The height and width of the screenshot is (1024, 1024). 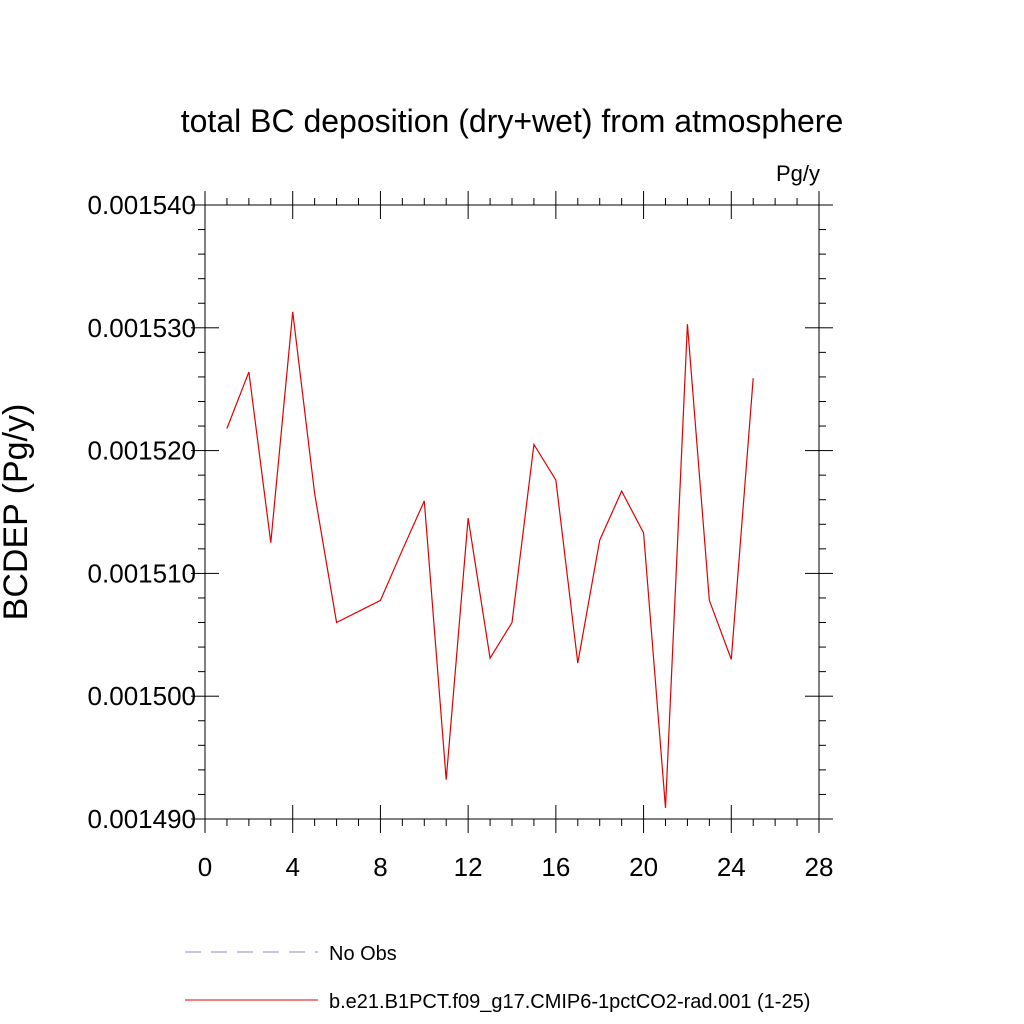 What do you see at coordinates (17, 512) in the screenshot?
I see `y-axis-label: BCDEP (Pg/y)` at bounding box center [17, 512].